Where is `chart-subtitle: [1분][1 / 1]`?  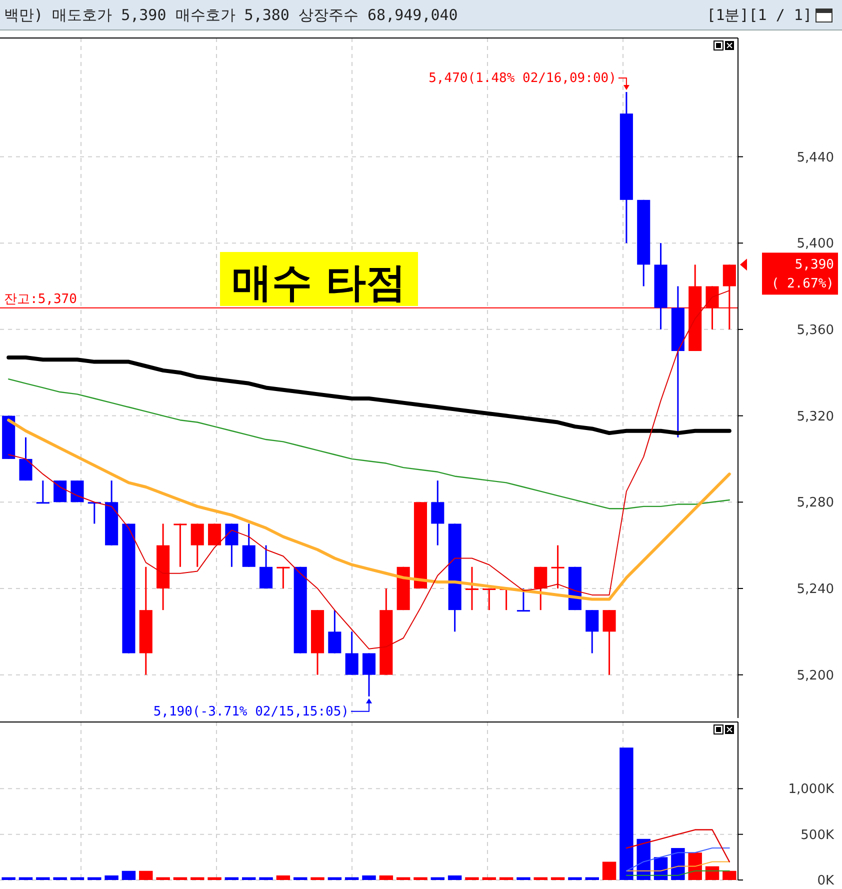 chart-subtitle: [1분][1 / 1] is located at coordinates (759, 15).